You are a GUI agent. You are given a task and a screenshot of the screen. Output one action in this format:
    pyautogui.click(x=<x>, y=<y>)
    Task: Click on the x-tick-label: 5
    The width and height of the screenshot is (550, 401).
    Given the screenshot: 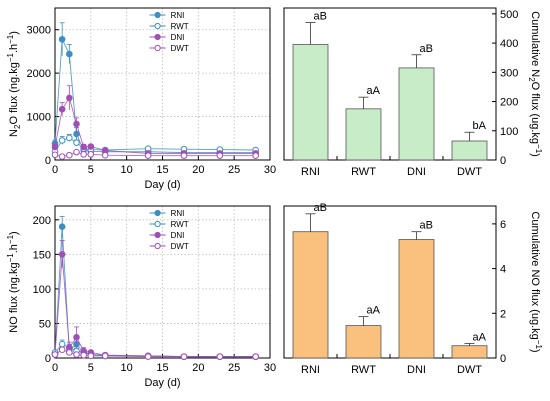 What is the action you would take?
    pyautogui.click(x=91, y=368)
    